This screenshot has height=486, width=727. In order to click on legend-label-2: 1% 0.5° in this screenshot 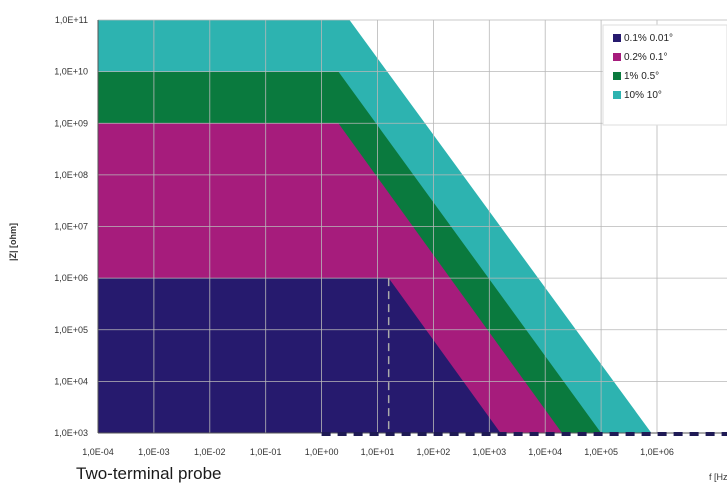, I will do `click(641, 76)`.